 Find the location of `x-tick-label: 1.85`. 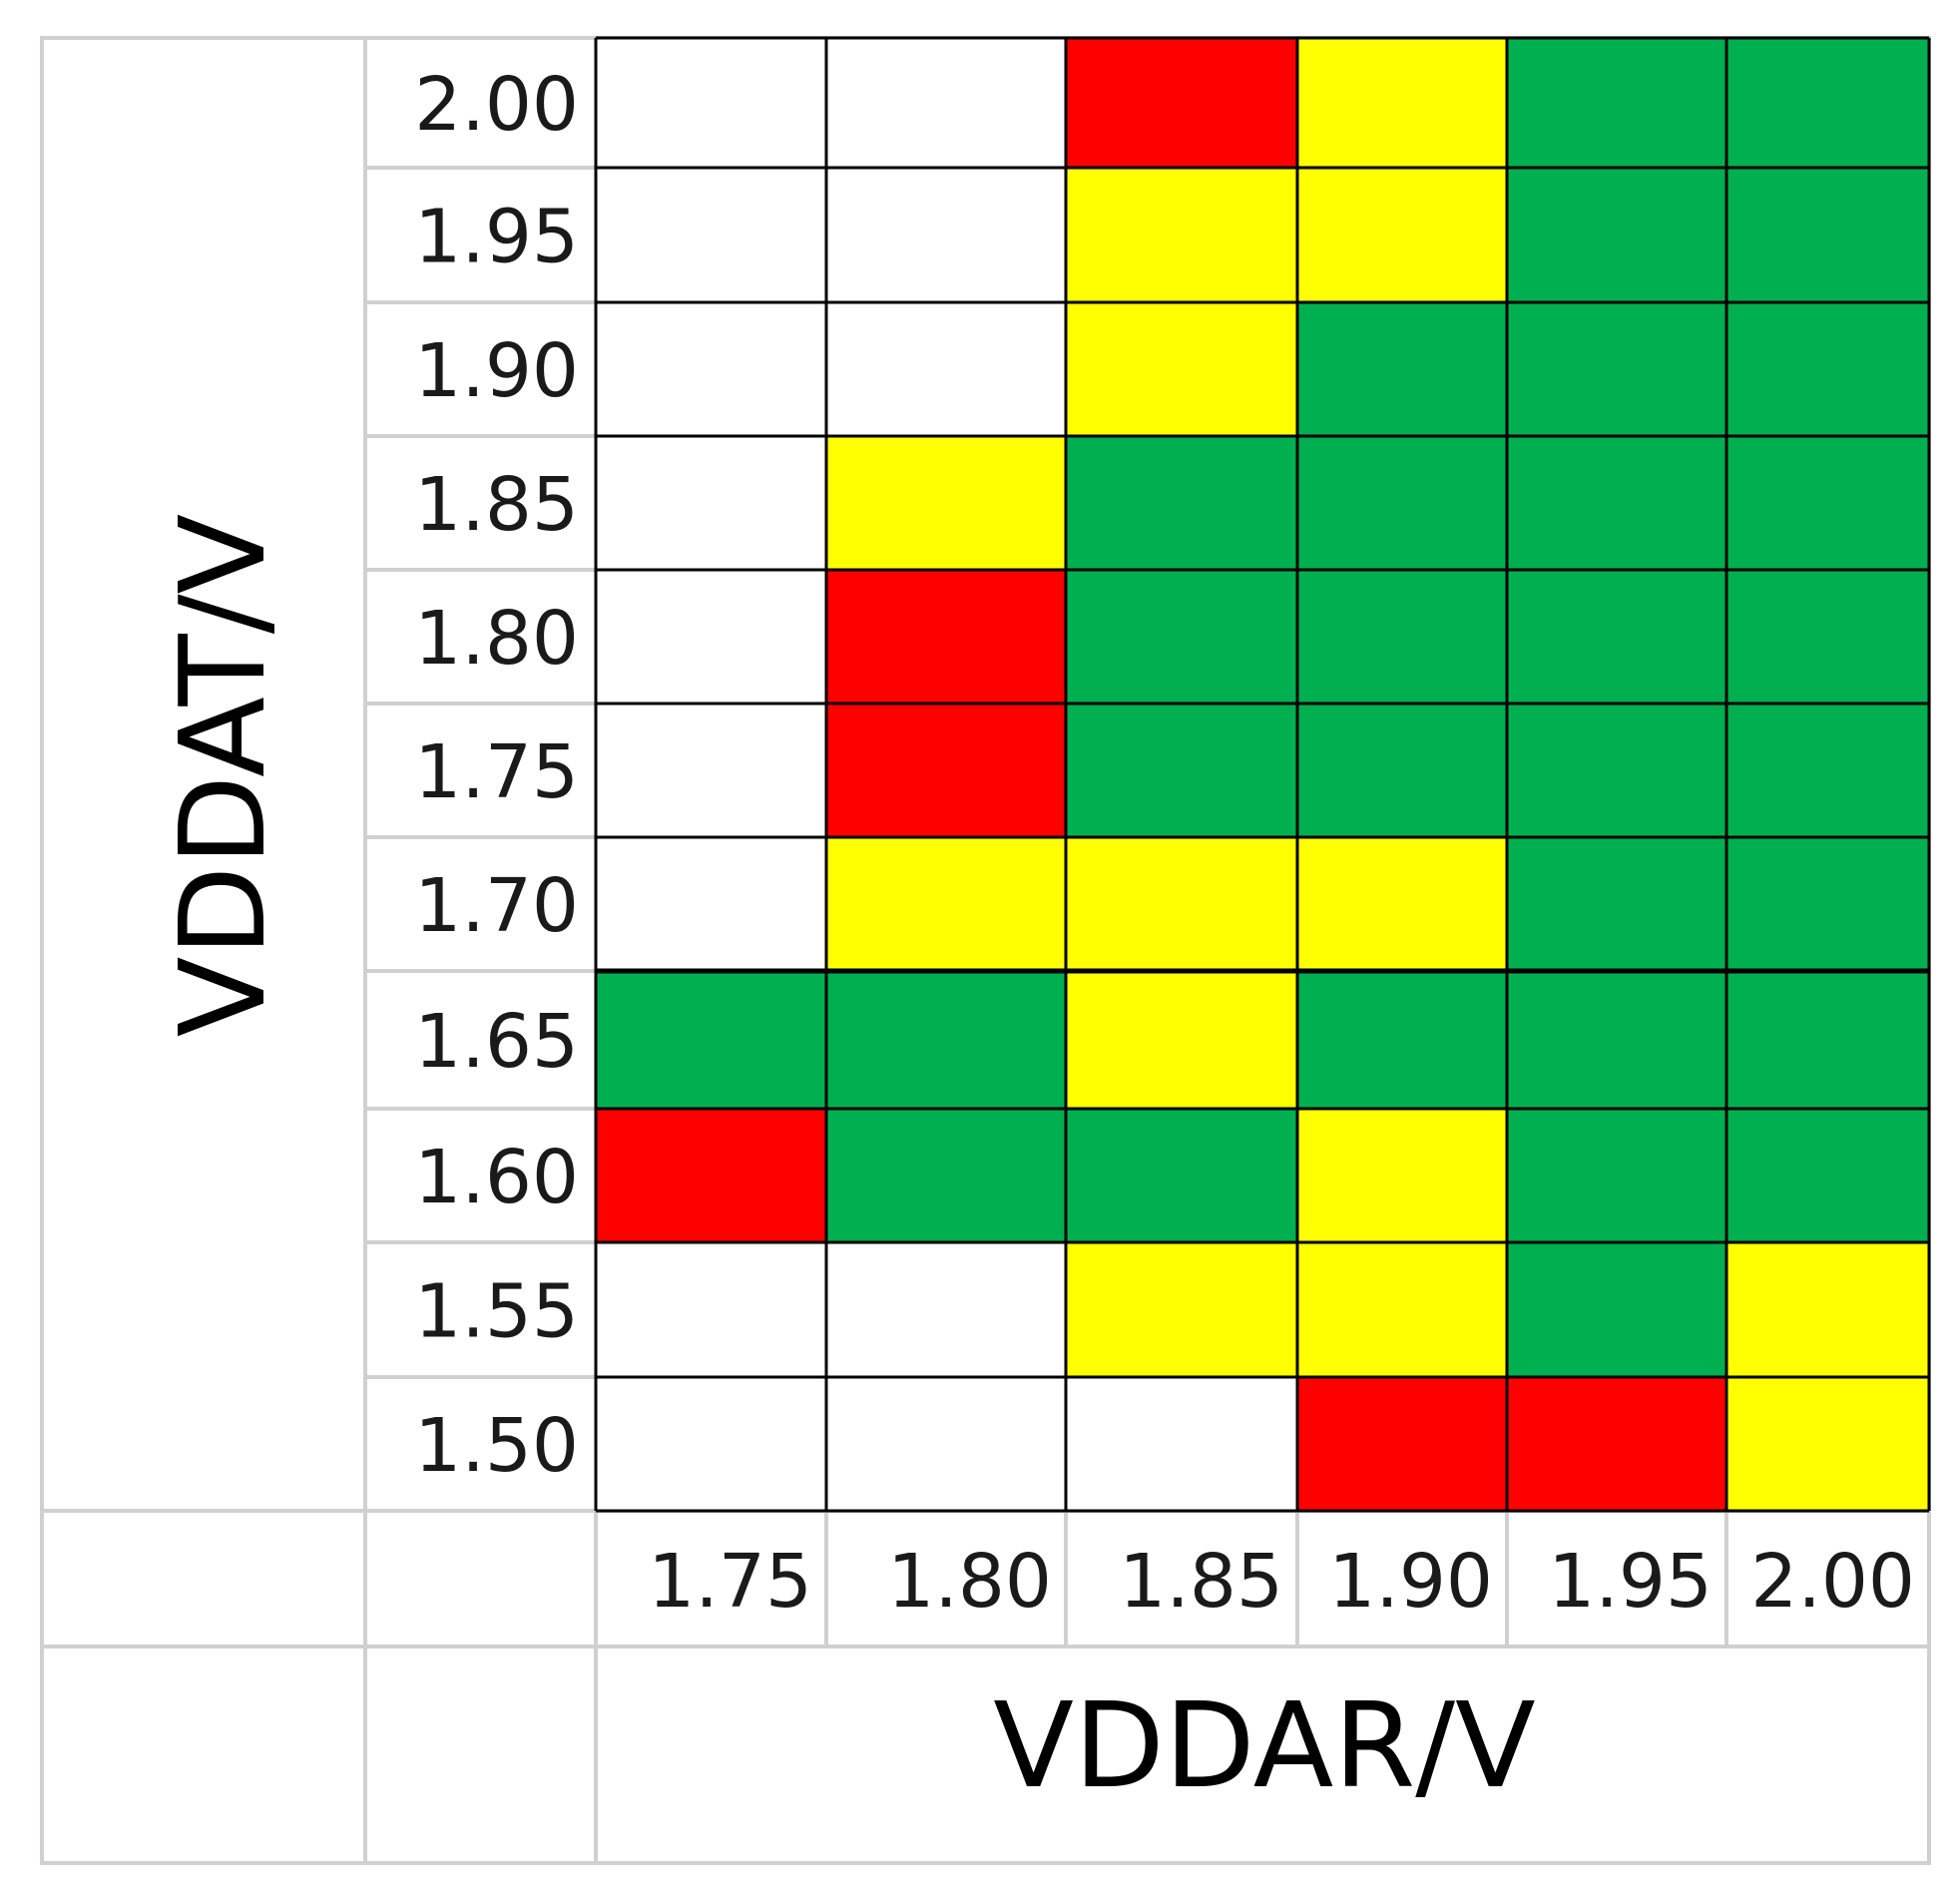

x-tick-label: 1.85 is located at coordinates (1201, 1582).